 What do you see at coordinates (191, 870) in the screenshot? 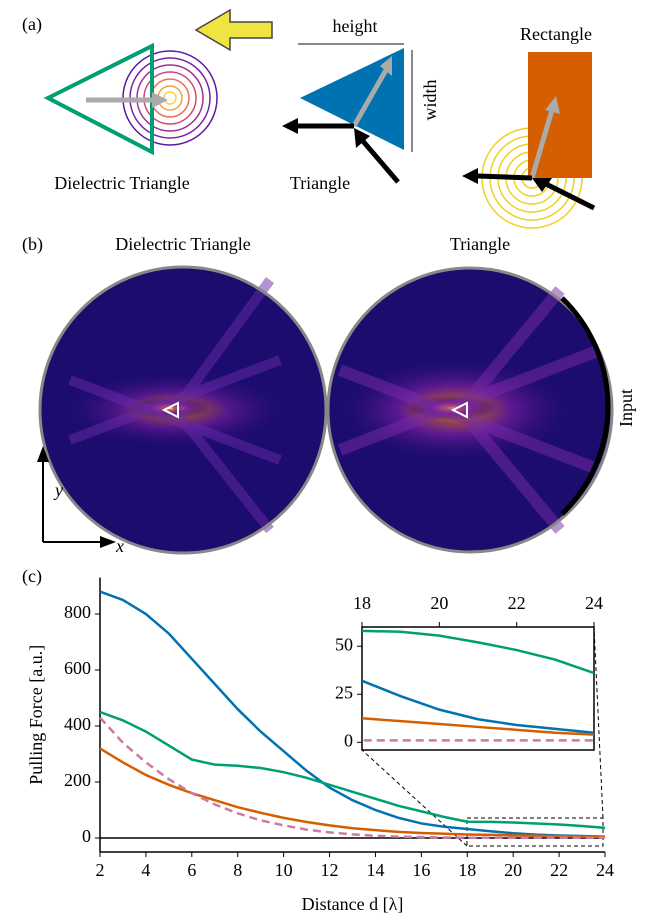
I see `x-tick-label: 6` at bounding box center [191, 870].